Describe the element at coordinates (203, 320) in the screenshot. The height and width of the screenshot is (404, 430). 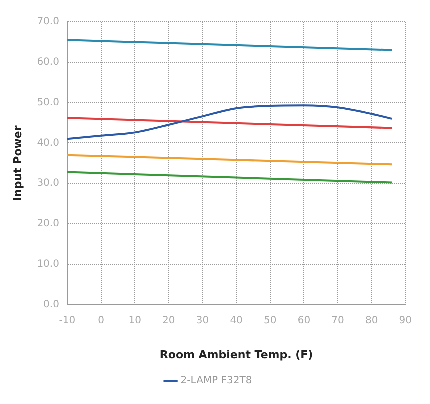
I see `x-tick-label: 30` at that location.